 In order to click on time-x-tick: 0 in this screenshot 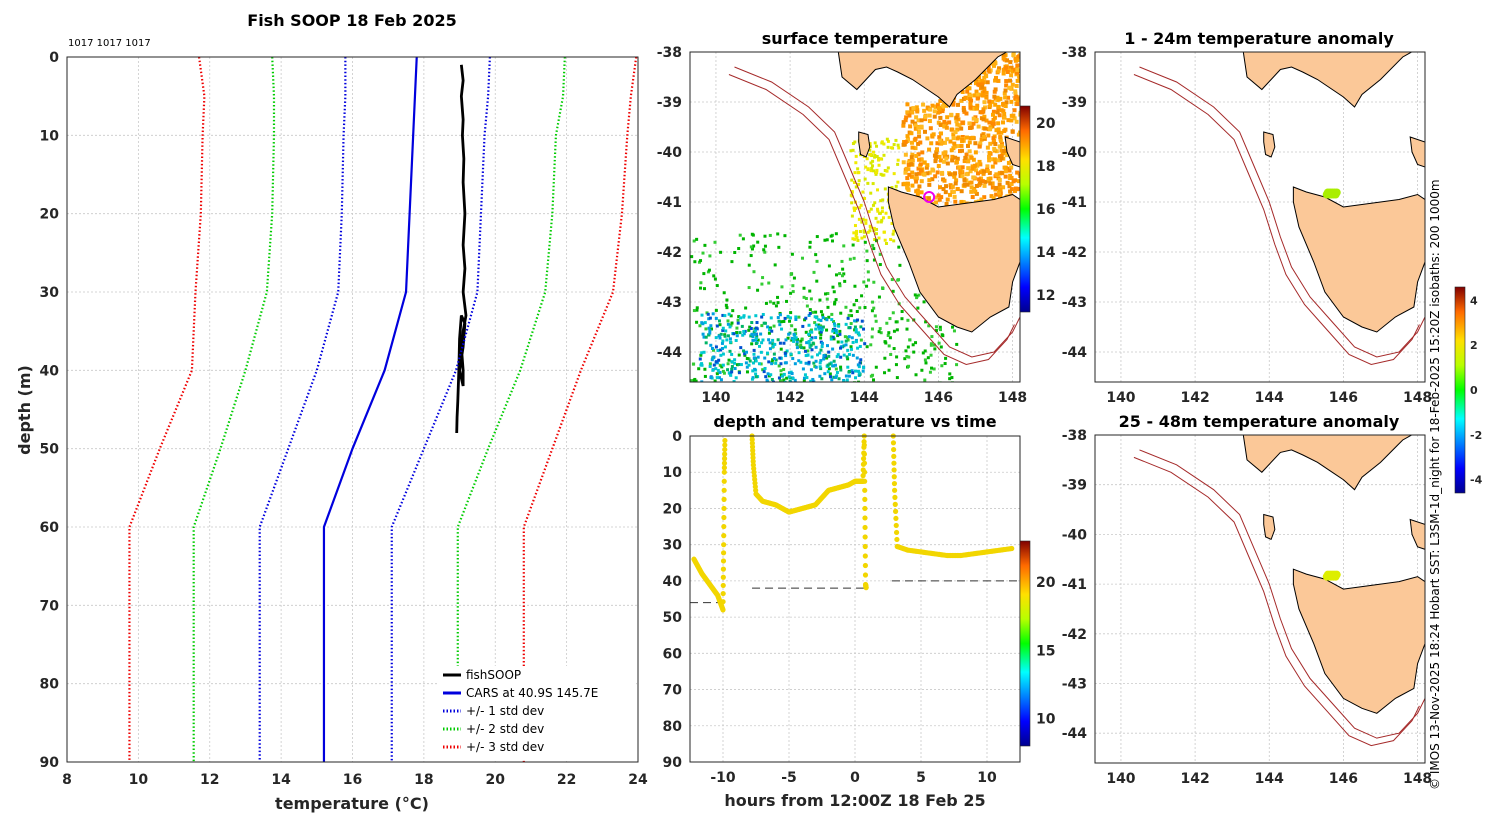, I will do `click(855, 778)`.